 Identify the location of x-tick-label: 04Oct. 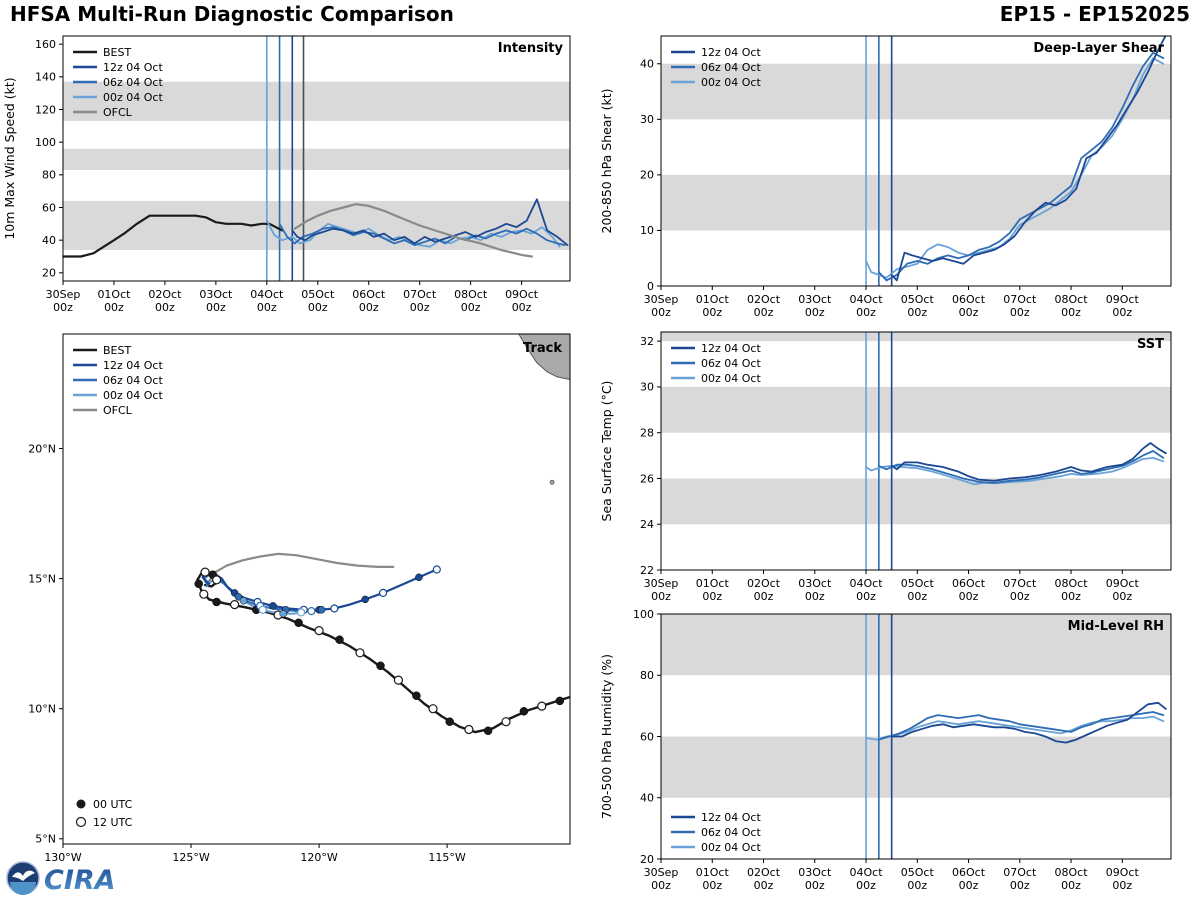
(867, 299).